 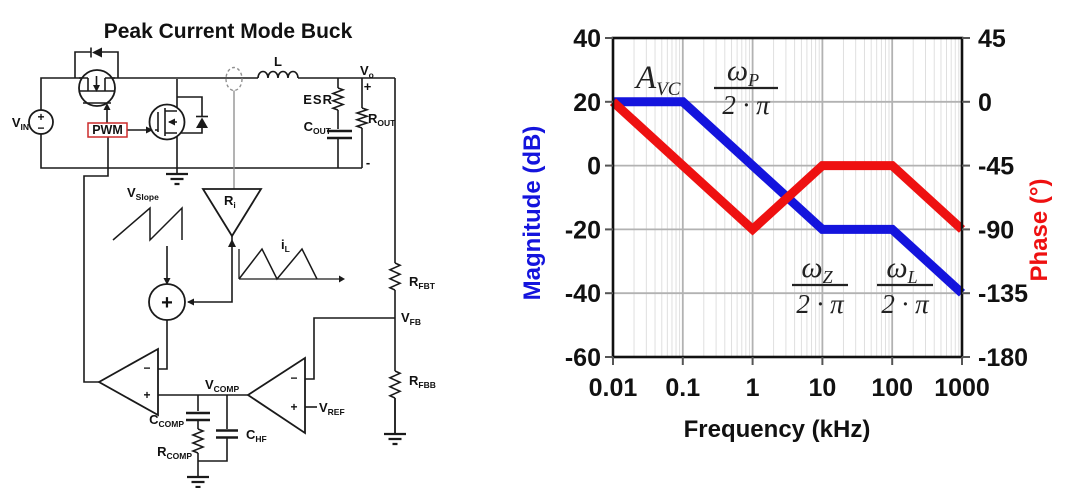 What do you see at coordinates (198, 416) in the screenshot?
I see `ccomp-capacitor` at bounding box center [198, 416].